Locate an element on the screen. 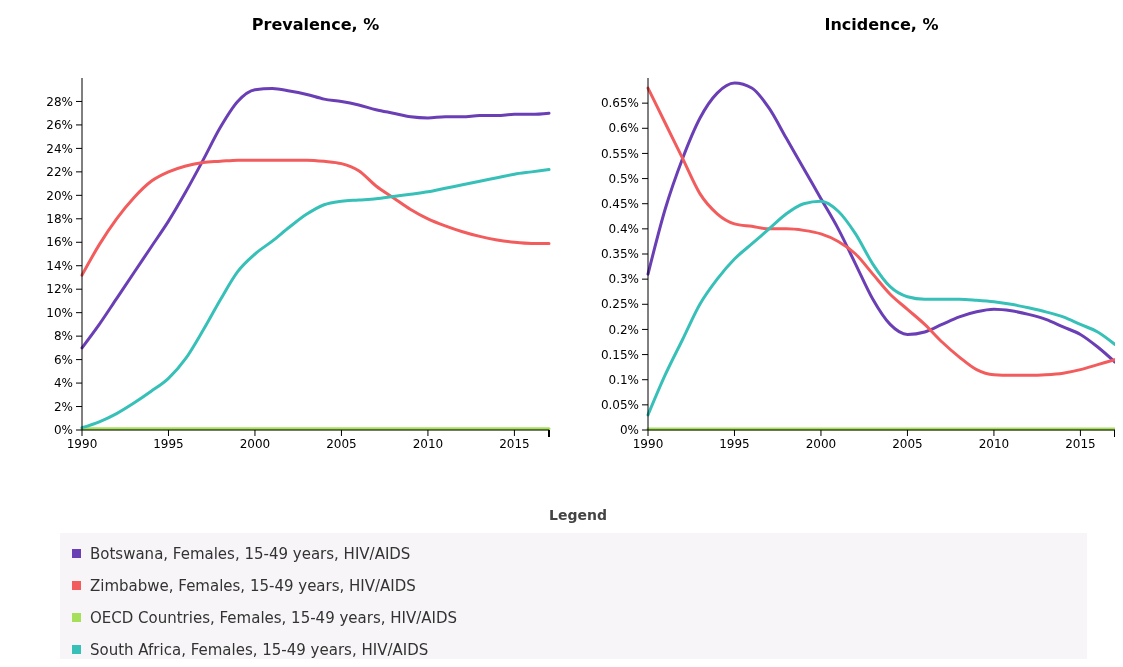  y-tick-label: 0.45% is located at coordinates (619, 203).